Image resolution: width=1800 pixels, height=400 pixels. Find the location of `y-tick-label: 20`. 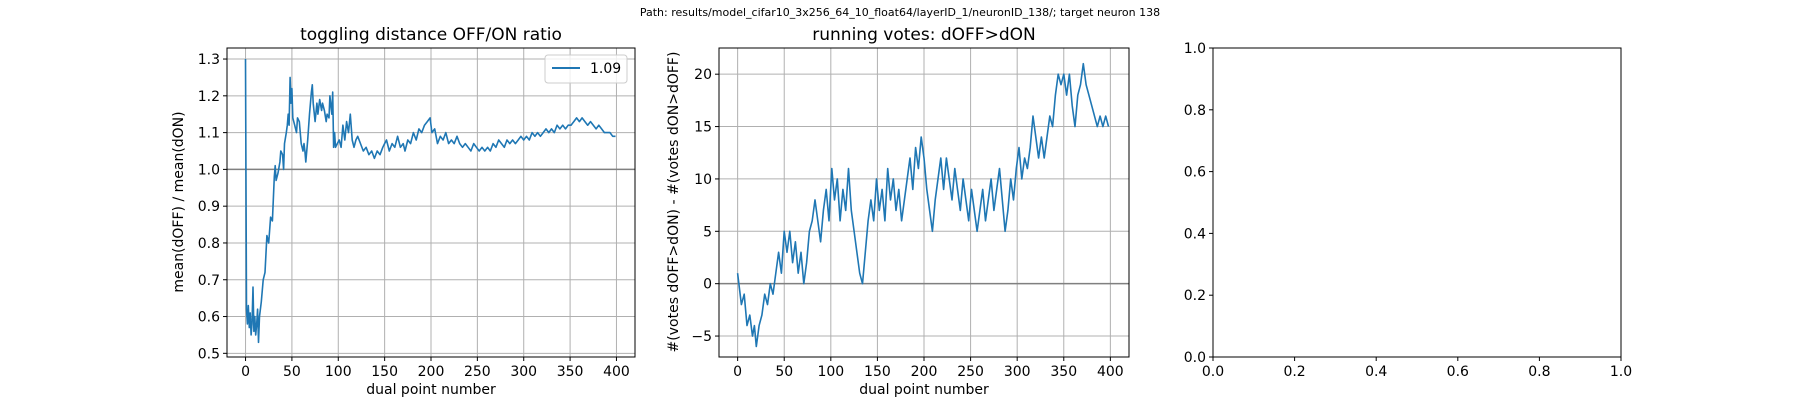

y-tick-label: 20 is located at coordinates (703, 75).